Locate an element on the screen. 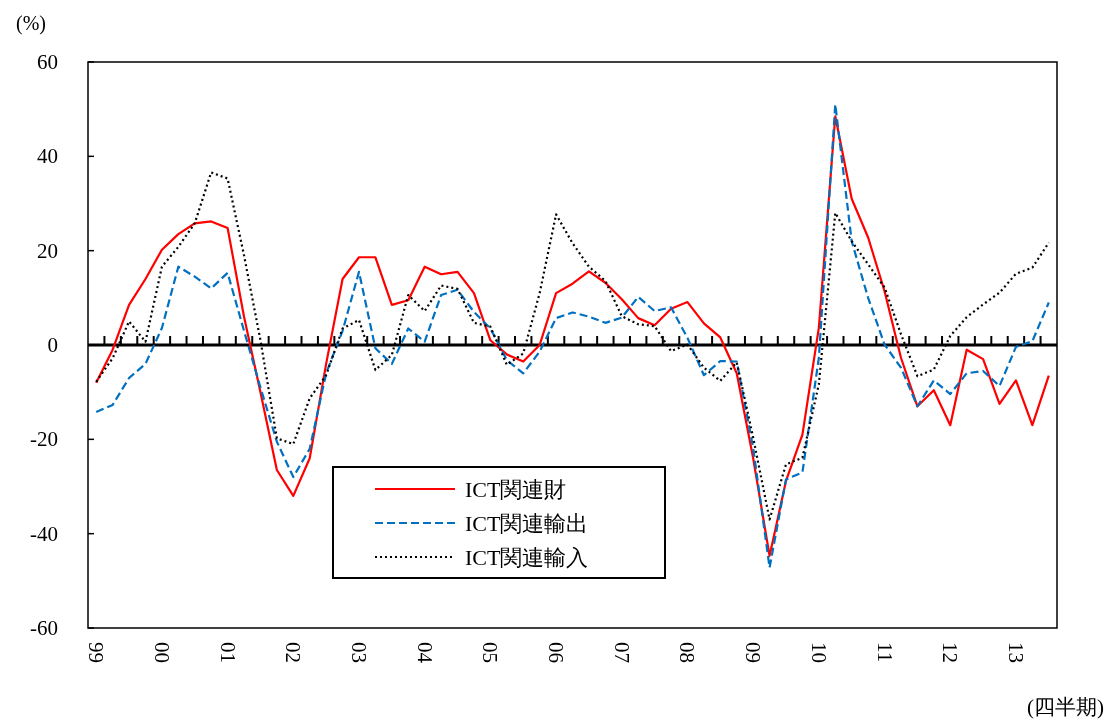  y-tick-label: 40 is located at coordinates (47, 156).